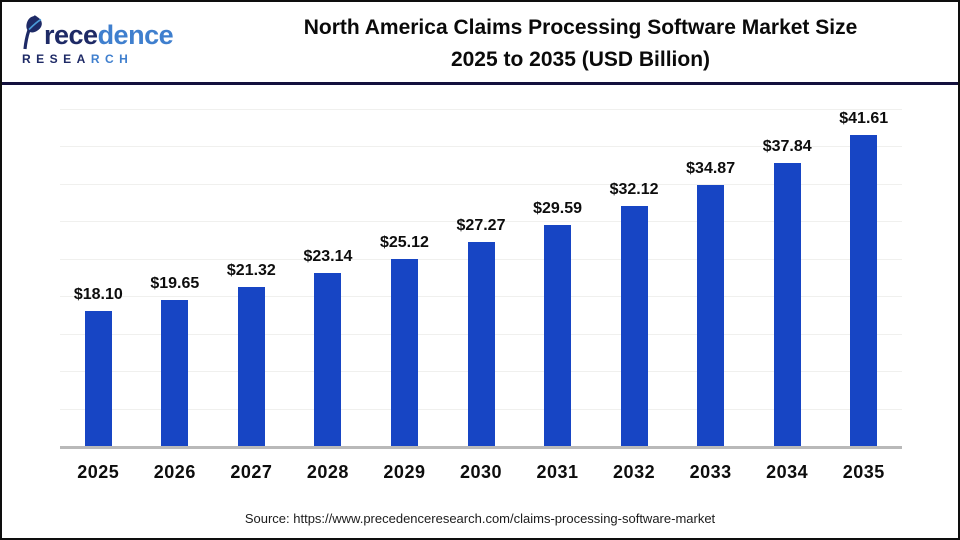 This screenshot has width=960, height=540. Describe the element at coordinates (251, 472) in the screenshot. I see `x-axis-label: 2027` at that location.